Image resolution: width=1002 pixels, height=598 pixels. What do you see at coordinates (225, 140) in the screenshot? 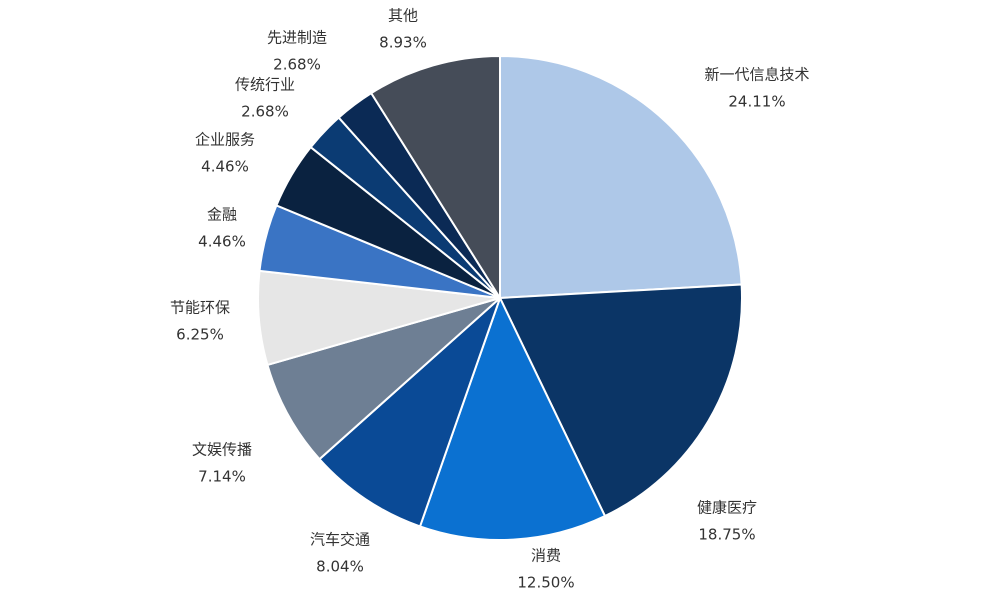
I see `slice-label: 企业服务` at bounding box center [225, 140].